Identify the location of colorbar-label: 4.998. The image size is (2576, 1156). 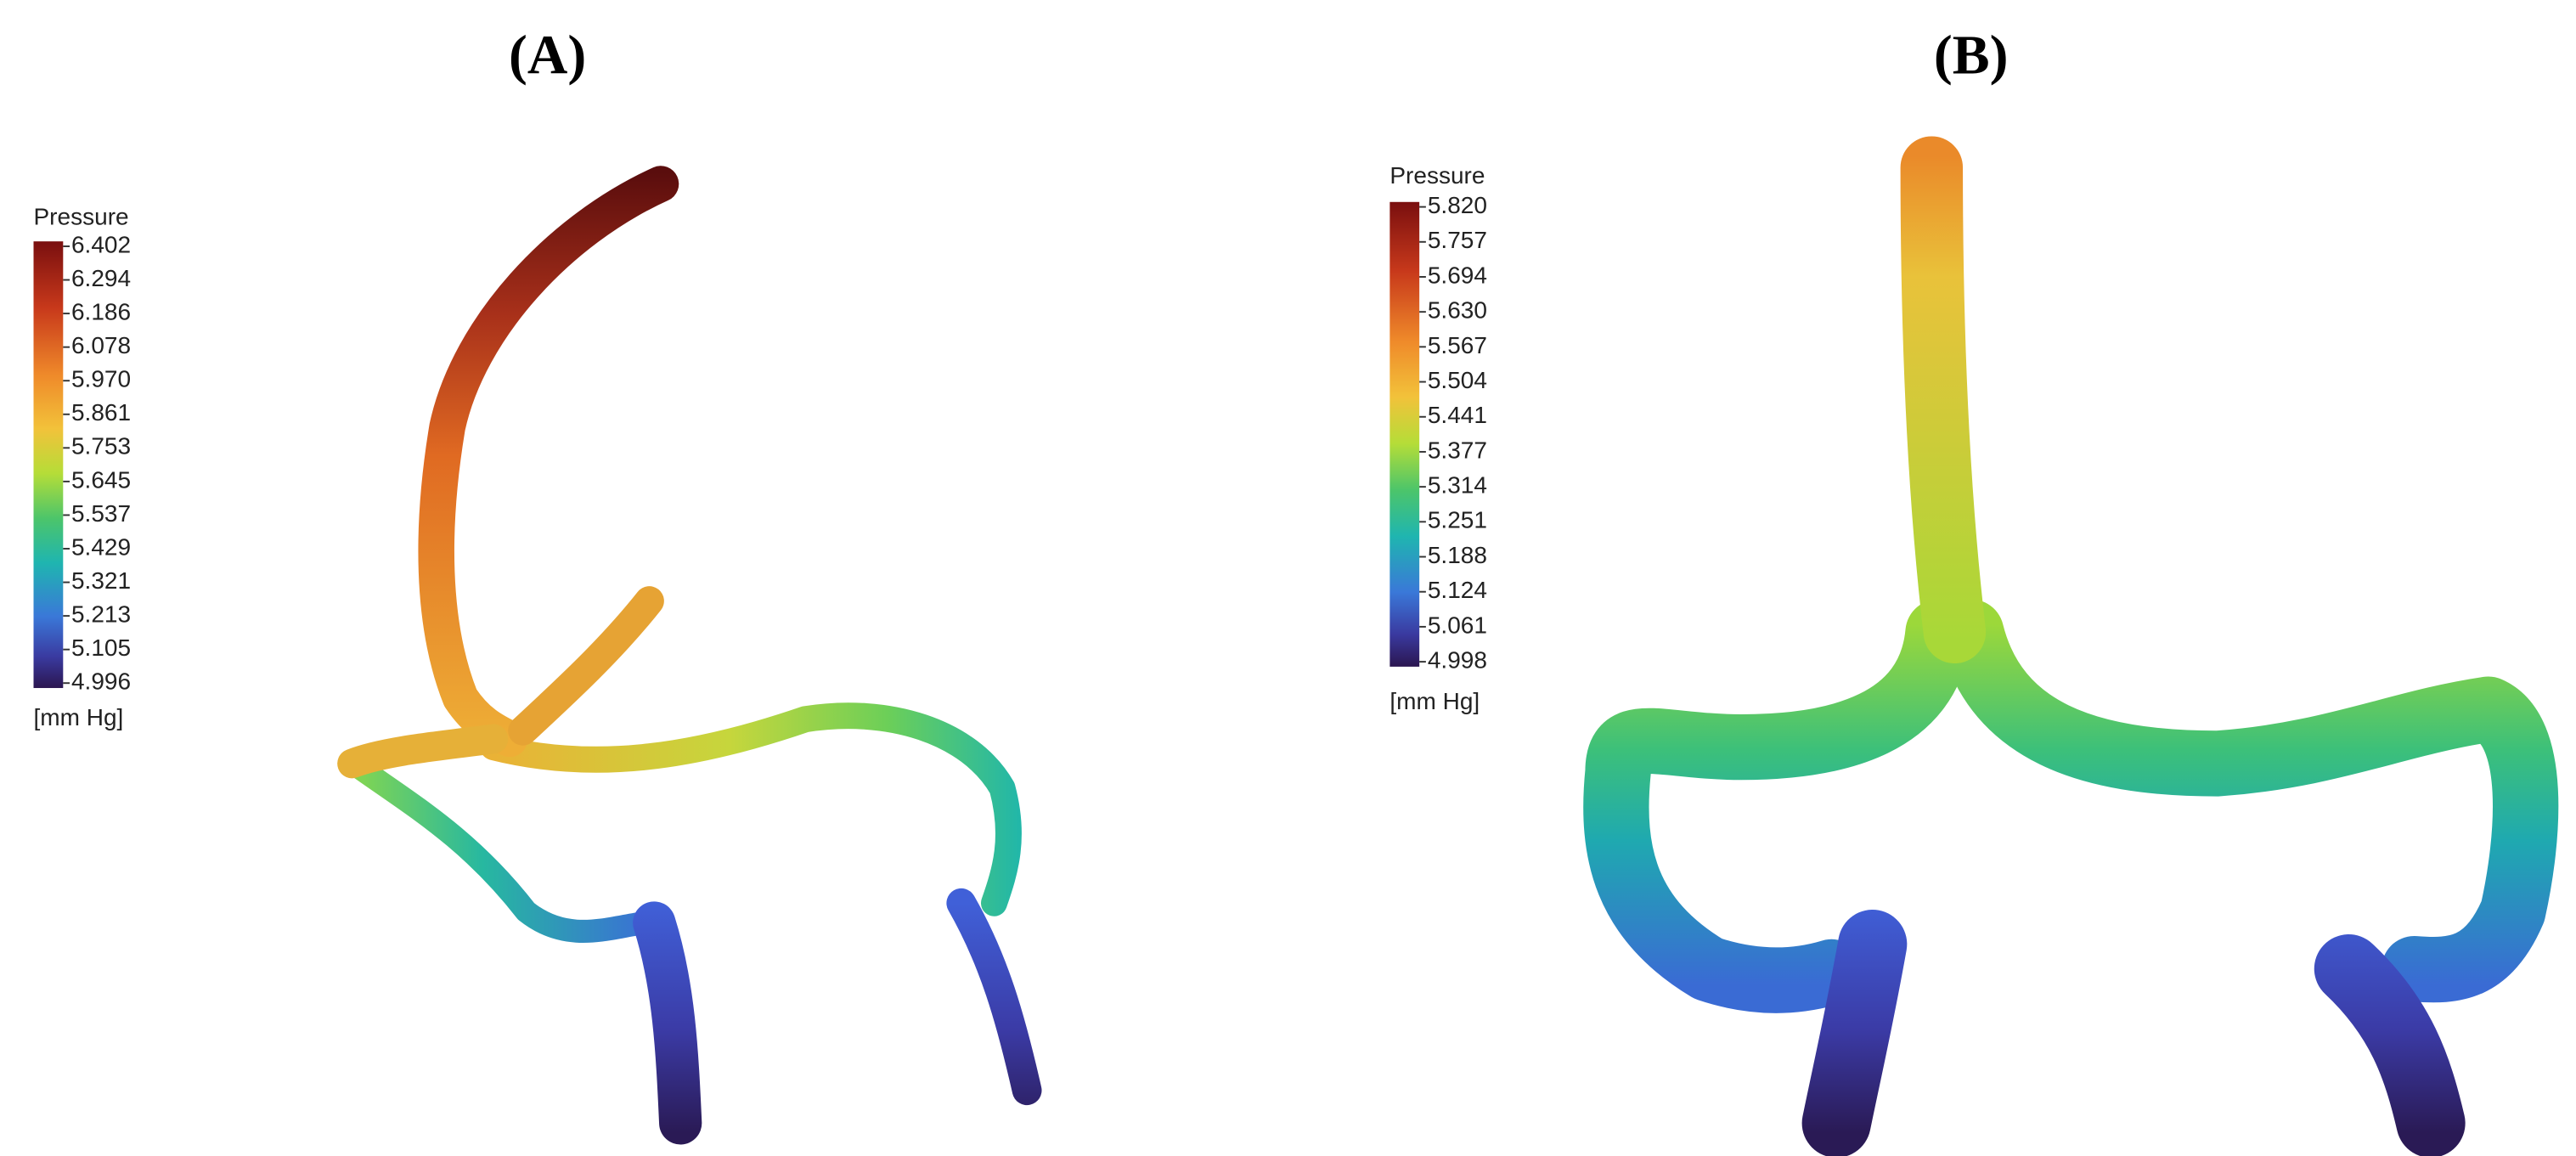
(1457, 660).